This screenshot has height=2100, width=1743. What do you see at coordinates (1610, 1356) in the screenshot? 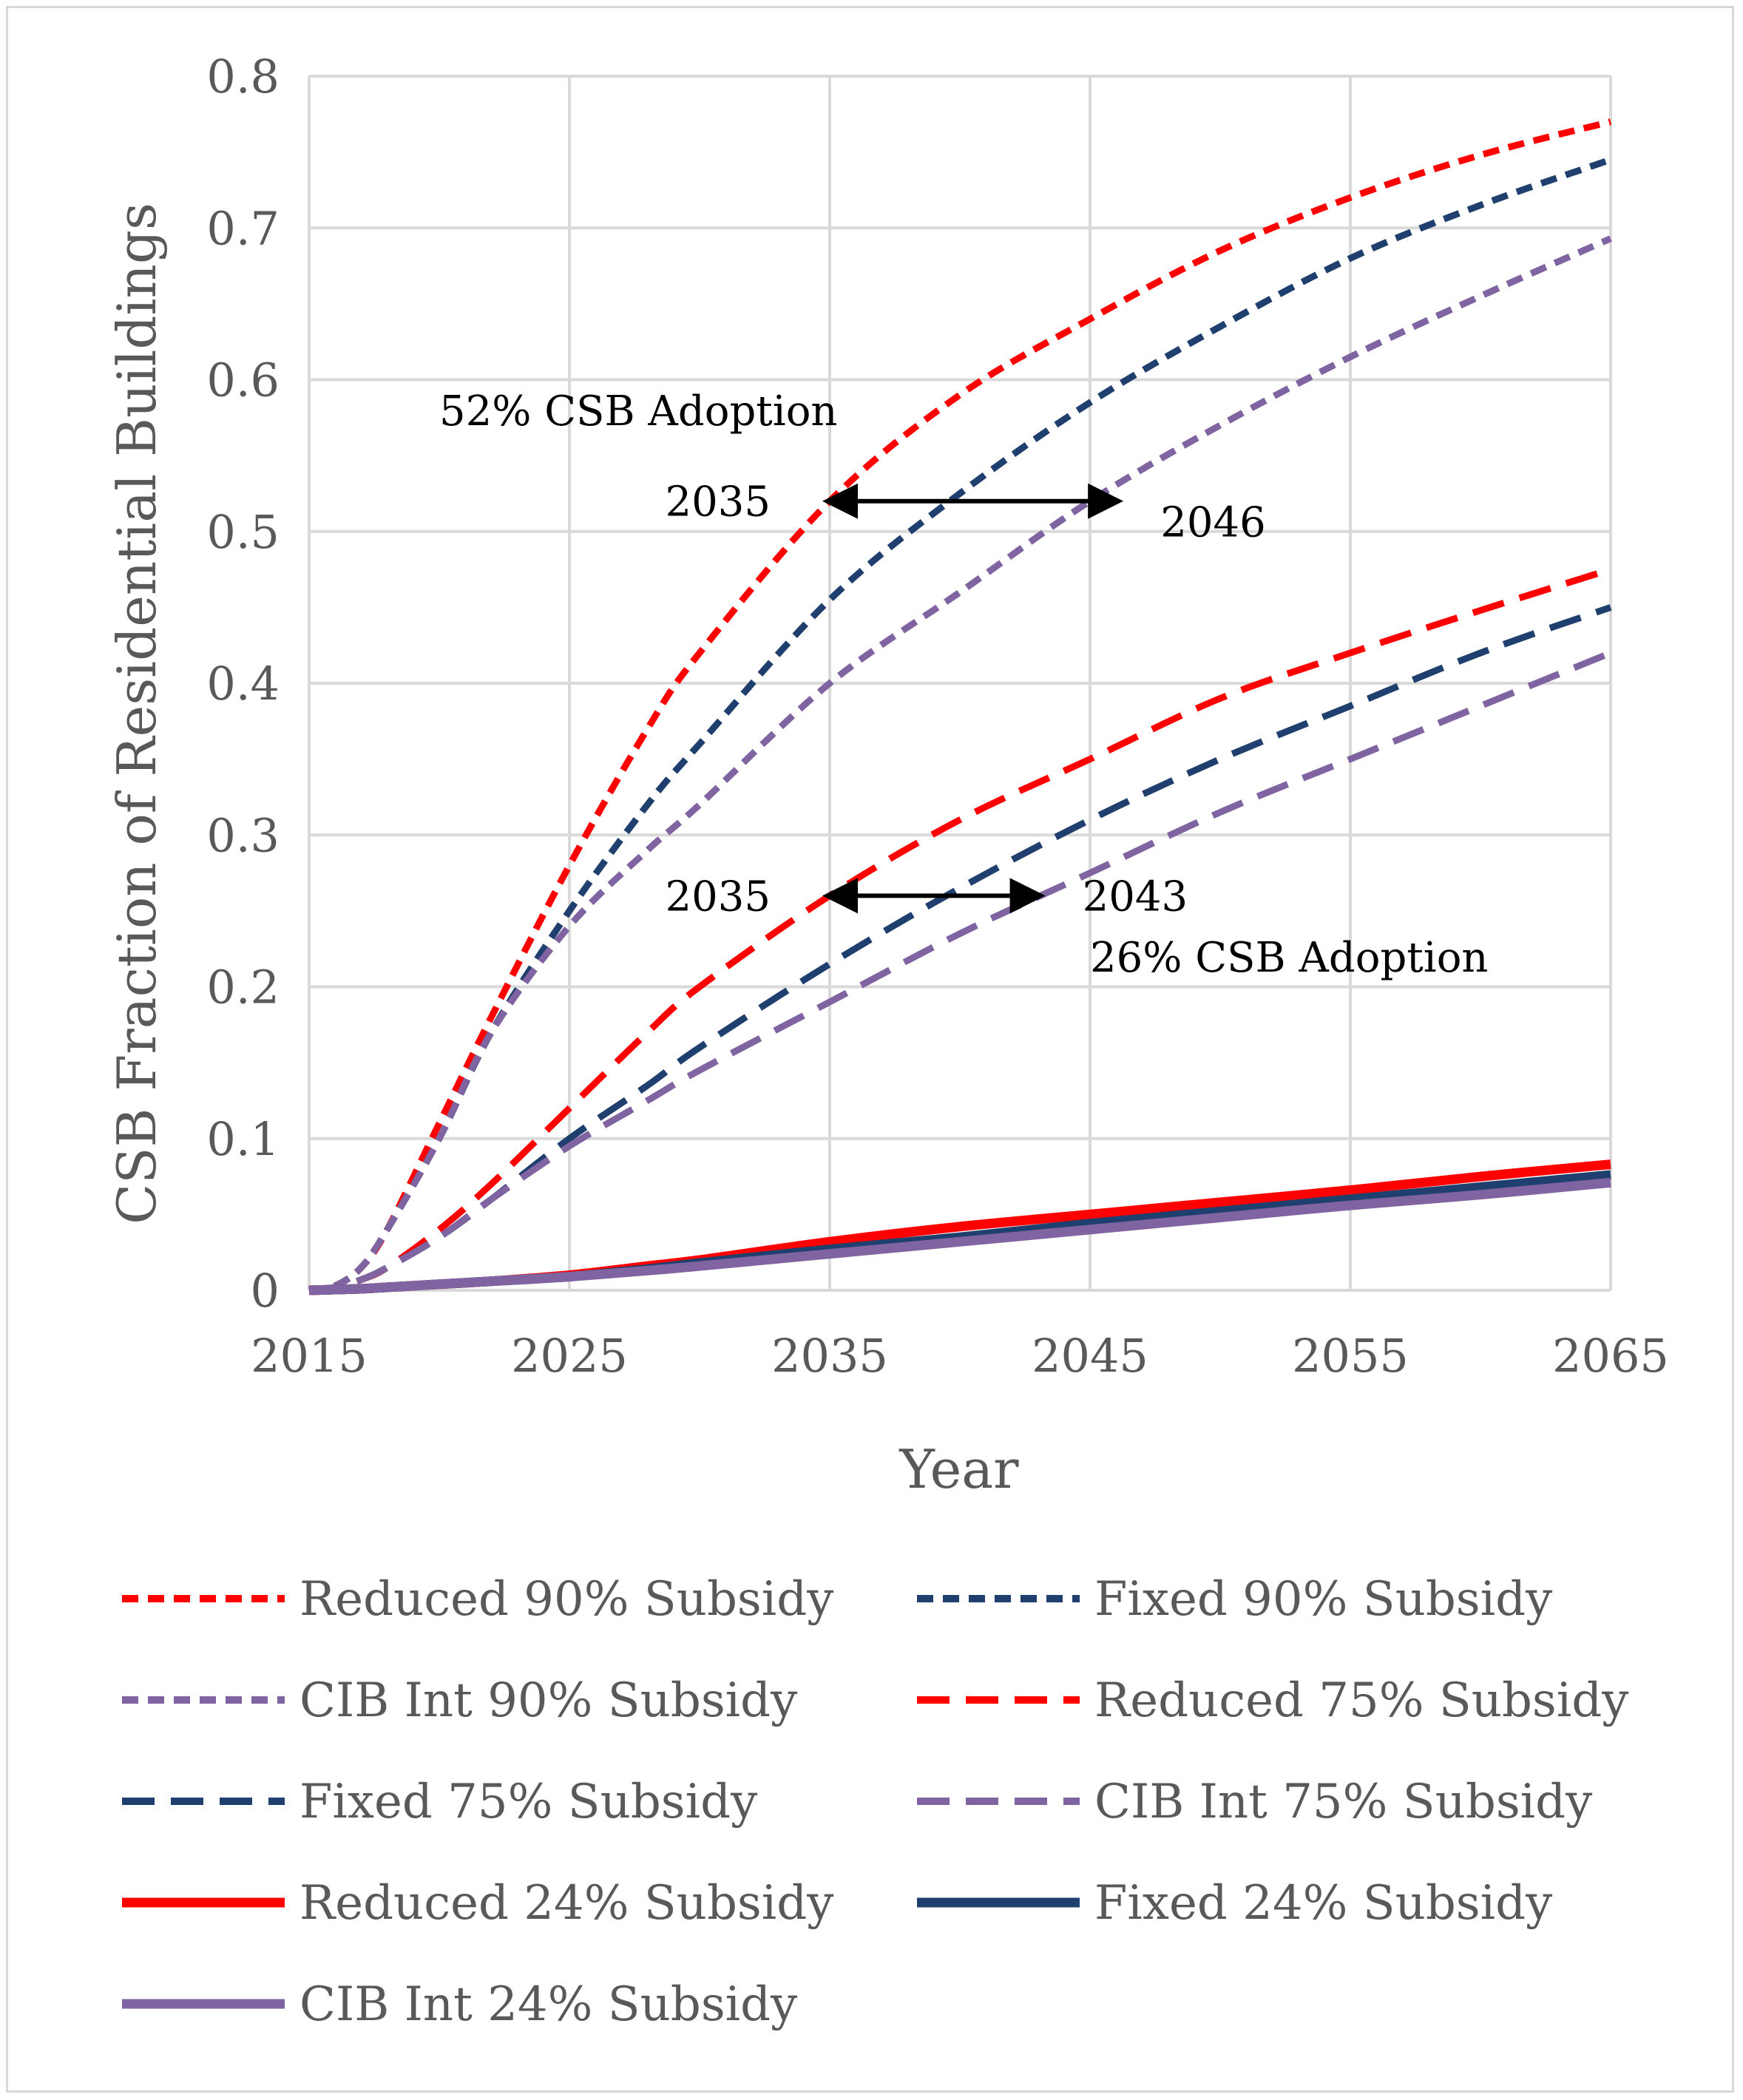
I see `x-tick-label: 2065` at bounding box center [1610, 1356].